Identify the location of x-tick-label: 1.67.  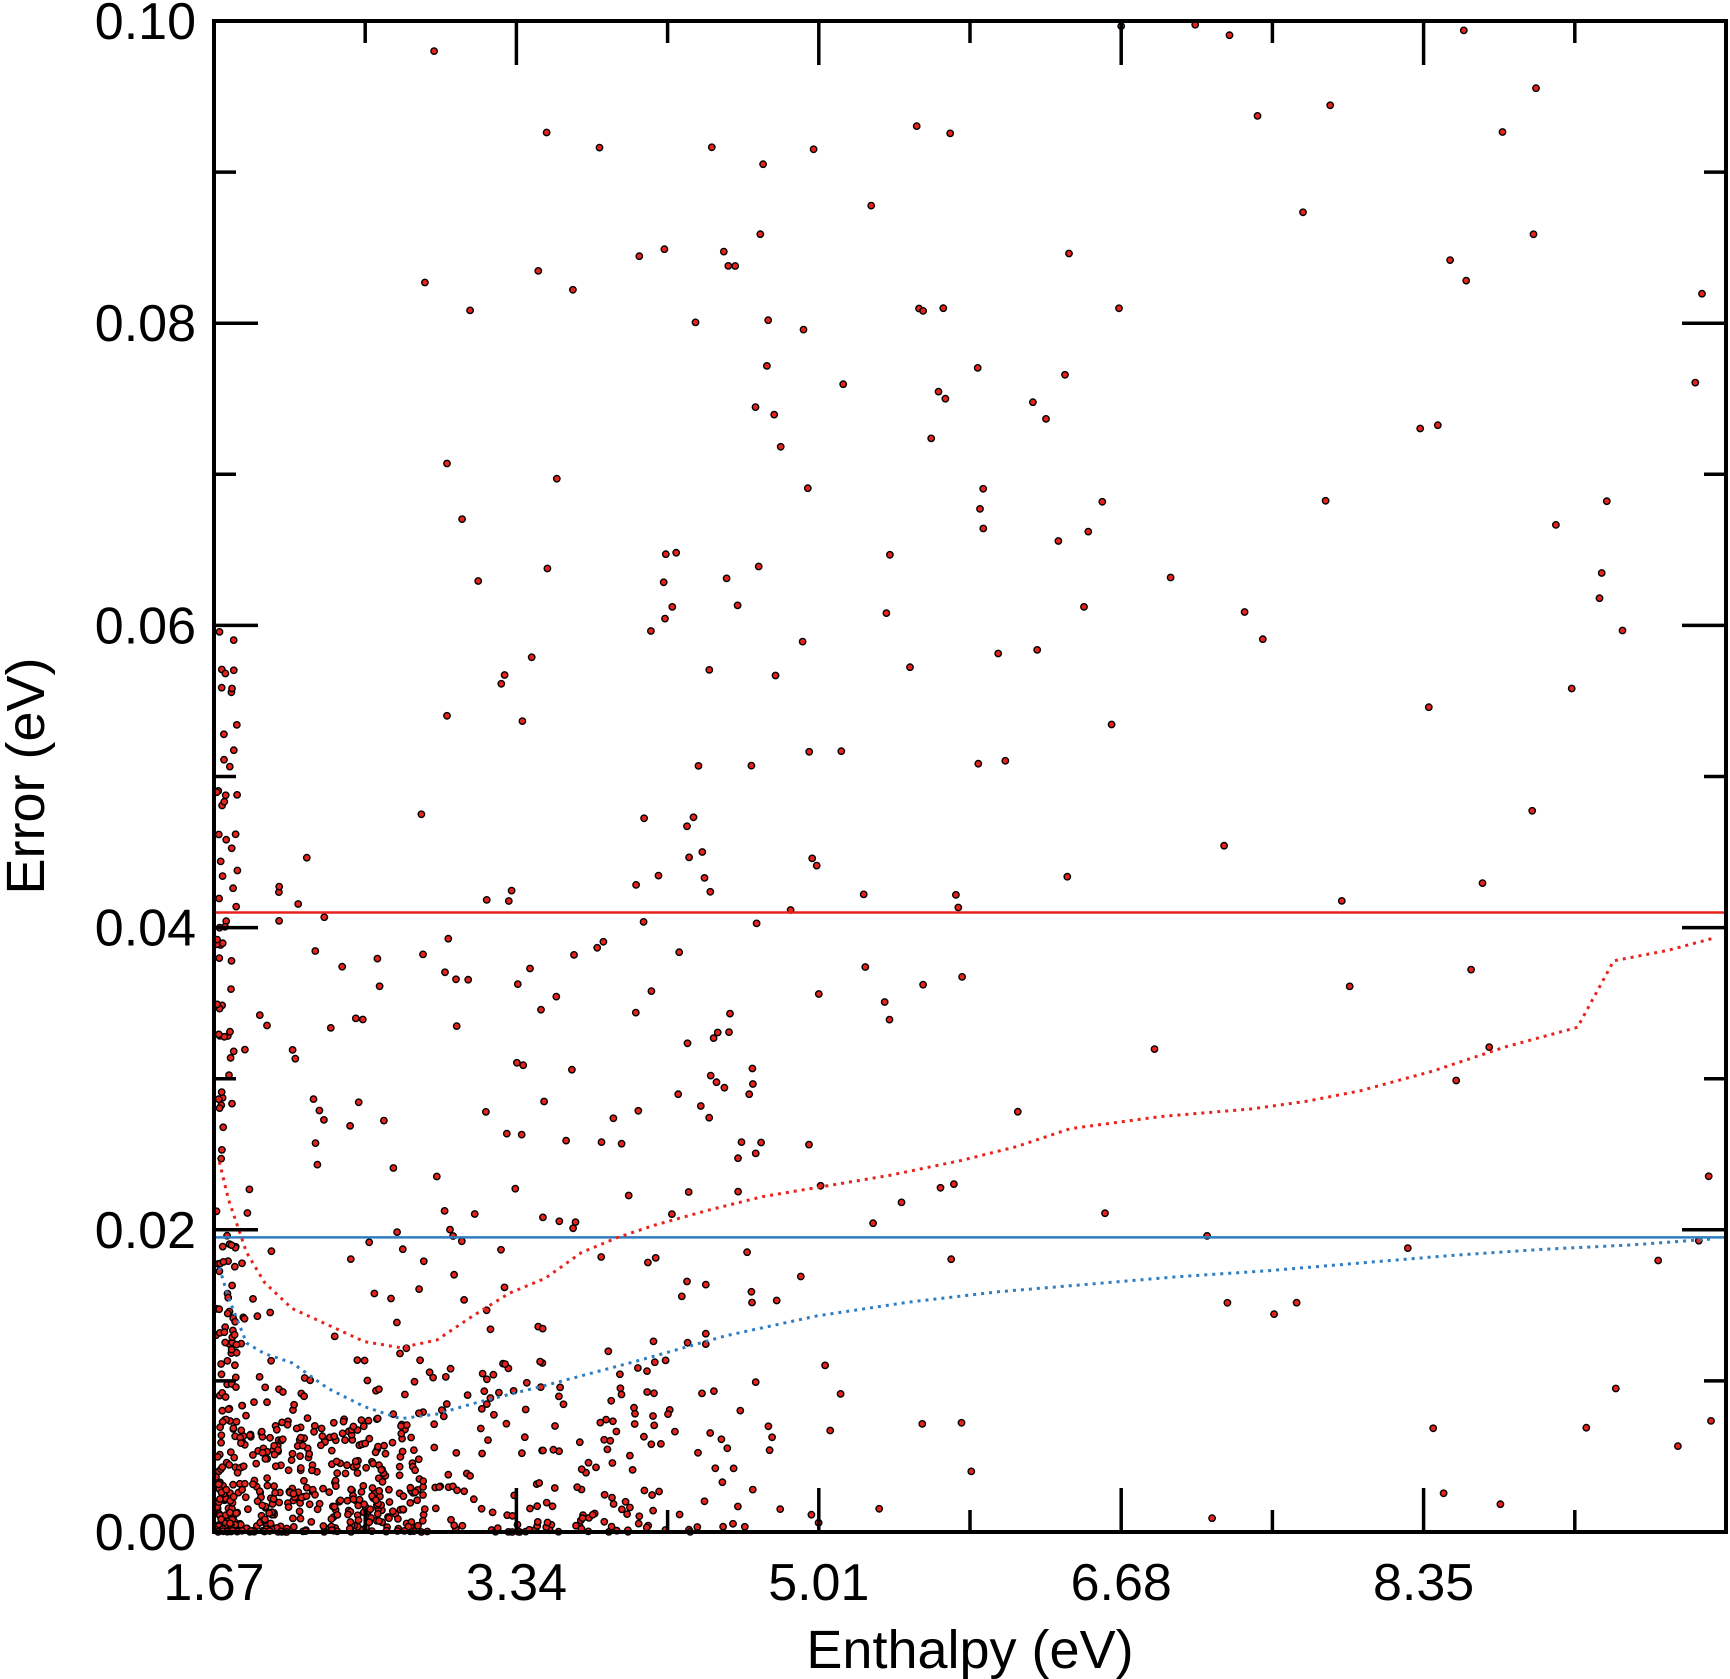
(213, 1583).